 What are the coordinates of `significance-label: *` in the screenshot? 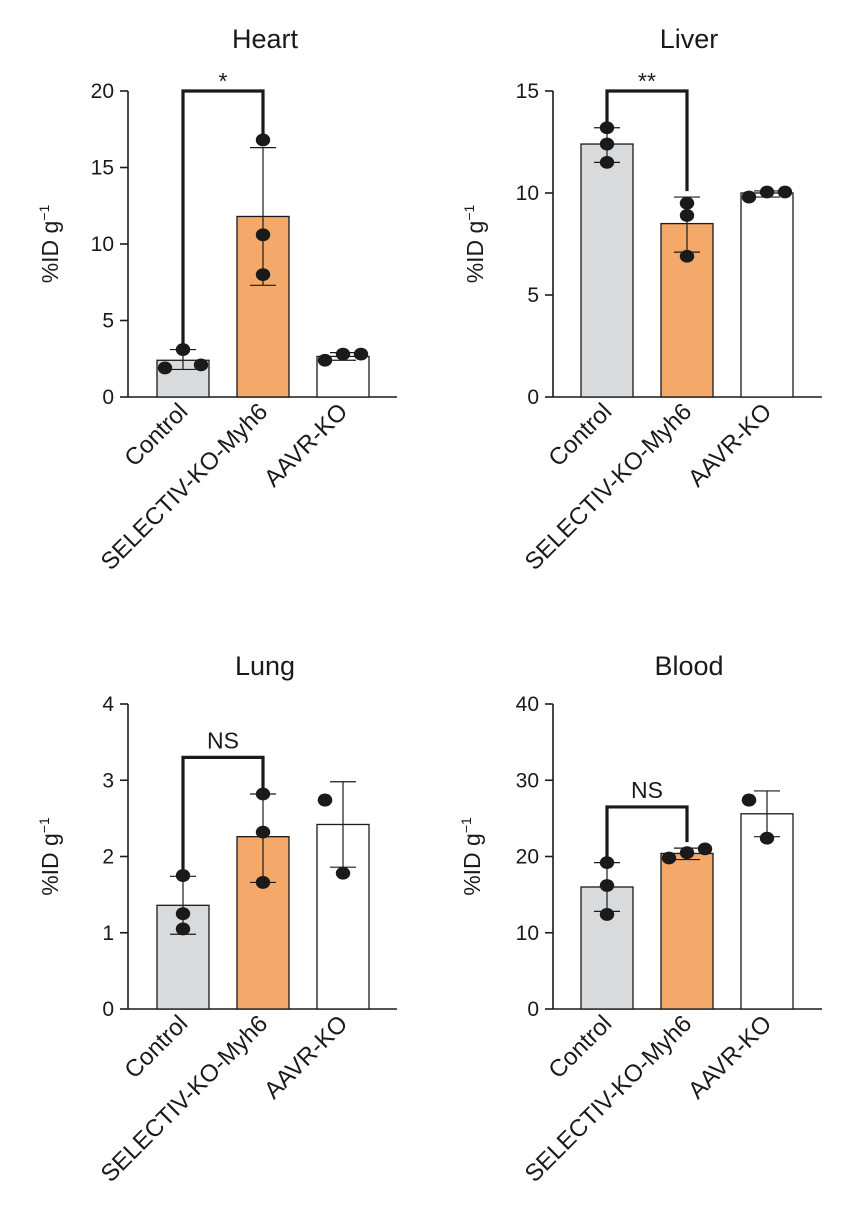 It's located at (223, 81).